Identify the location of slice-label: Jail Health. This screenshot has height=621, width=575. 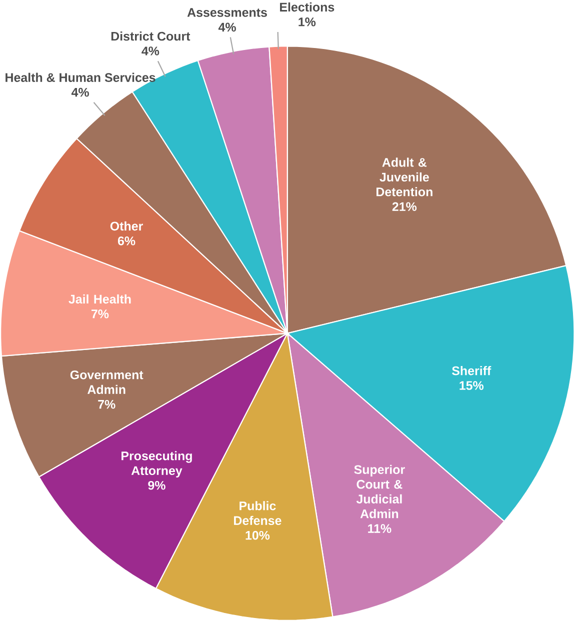
(99, 299).